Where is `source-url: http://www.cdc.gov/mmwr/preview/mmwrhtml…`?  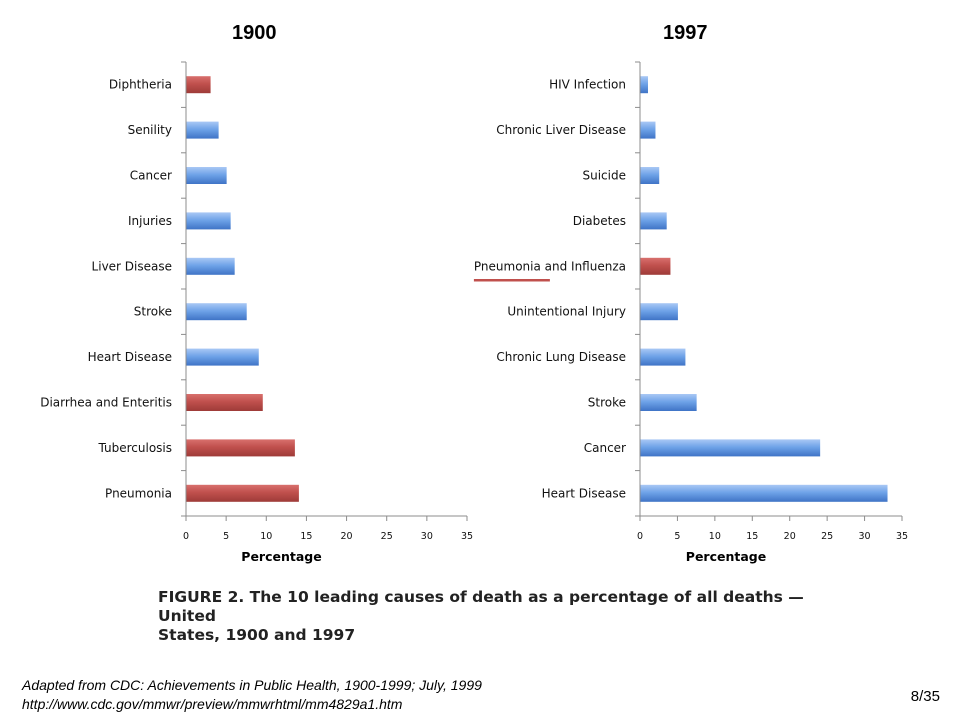 source-url: http://www.cdc.gov/mmwr/preview/mmwrhtml… is located at coordinates (212, 704).